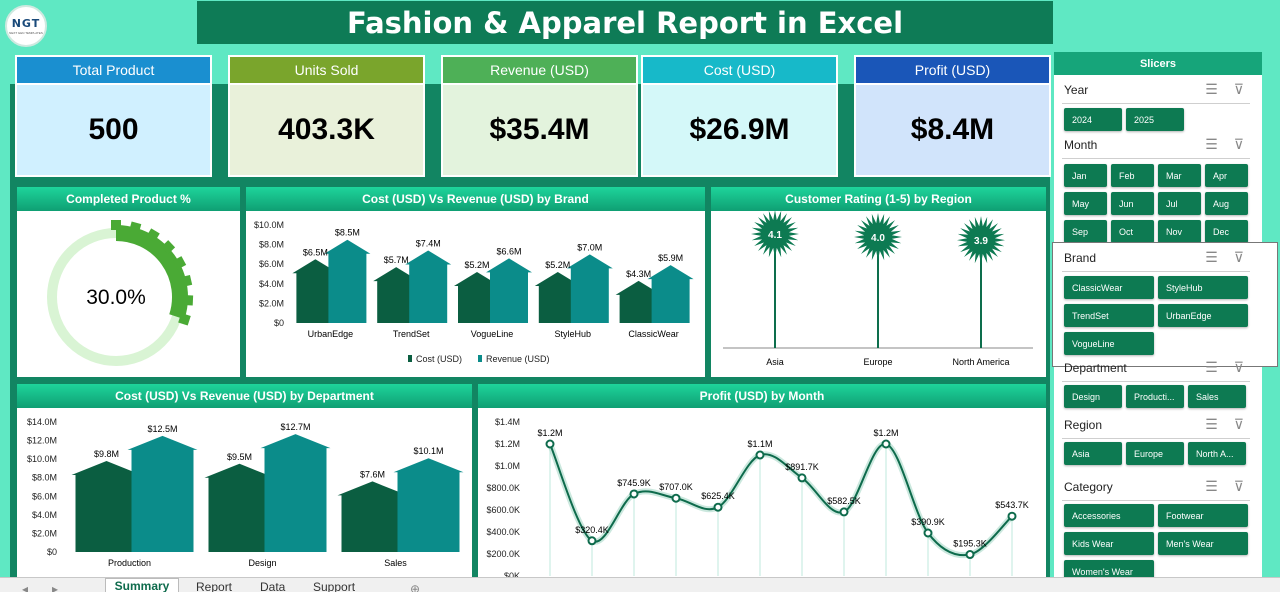 The width and height of the screenshot is (1280, 592). Describe the element at coordinates (395, 563) in the screenshot. I see `x-category-label: Sales` at that location.